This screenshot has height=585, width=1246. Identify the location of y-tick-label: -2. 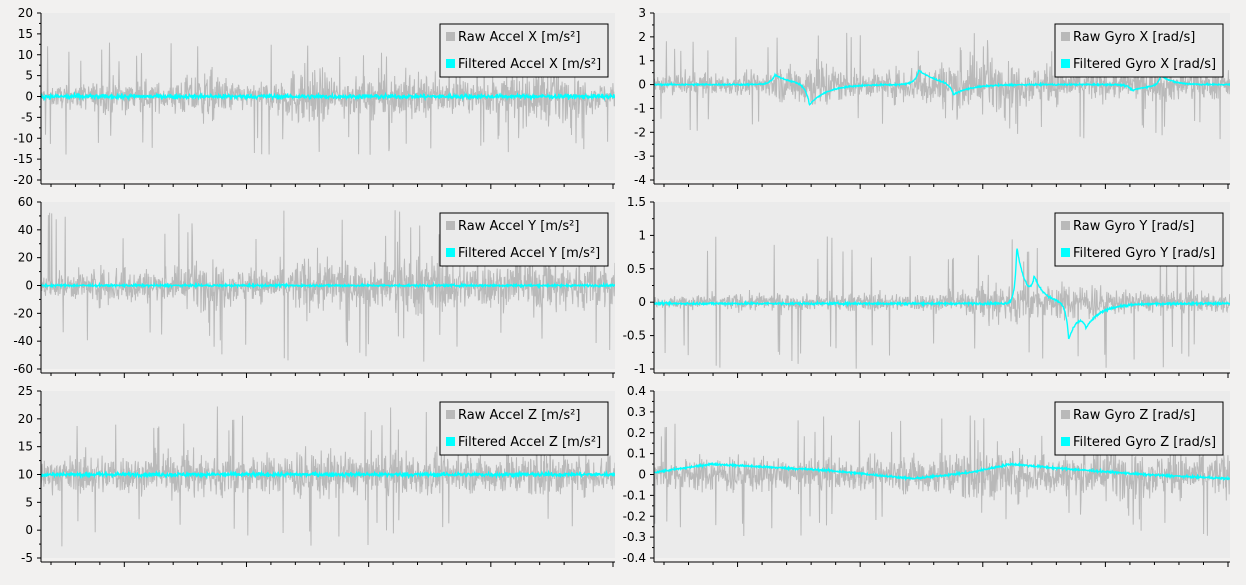
(640, 132).